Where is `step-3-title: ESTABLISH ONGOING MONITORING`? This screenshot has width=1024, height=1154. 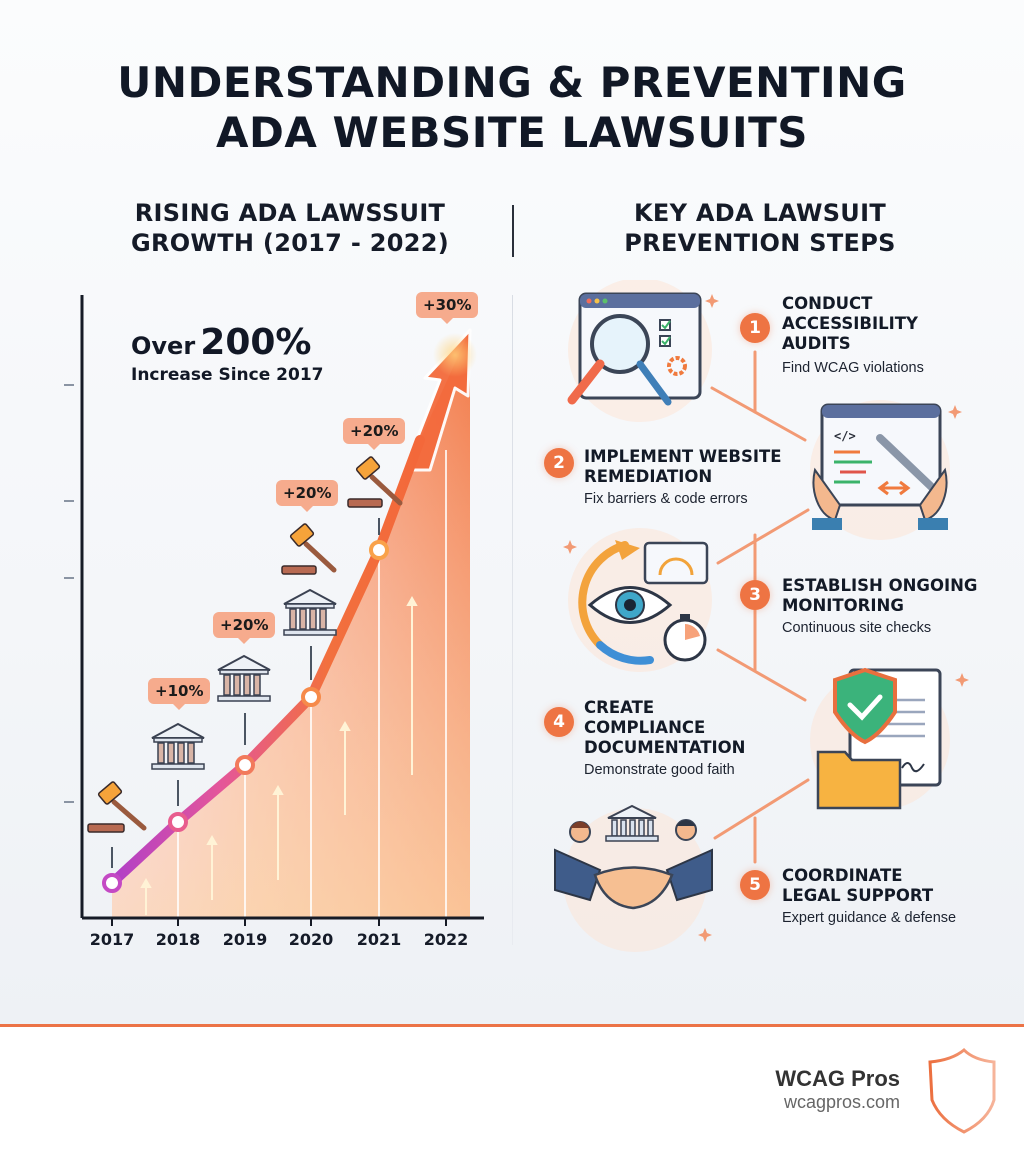 step-3-title: ESTABLISH ONGOING MONITORING is located at coordinates (880, 595).